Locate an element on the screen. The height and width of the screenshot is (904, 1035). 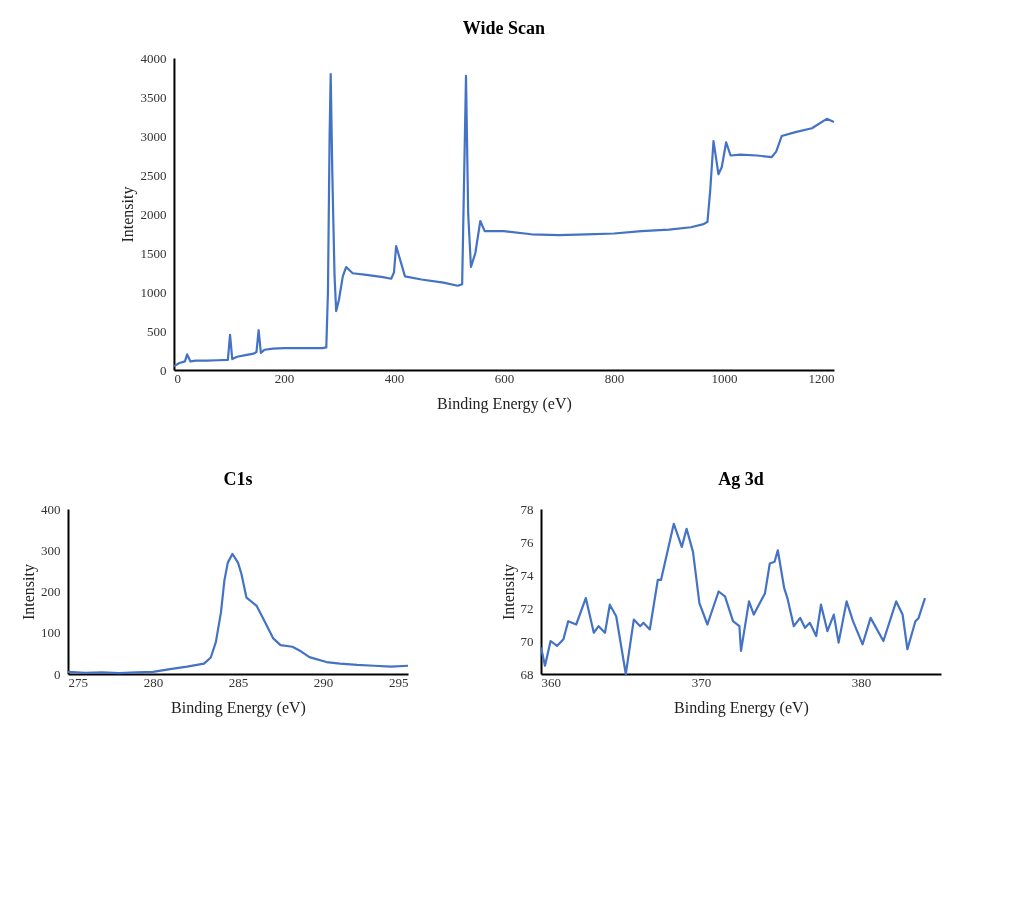
chart-title: Wide Scan is located at coordinates (504, 28).